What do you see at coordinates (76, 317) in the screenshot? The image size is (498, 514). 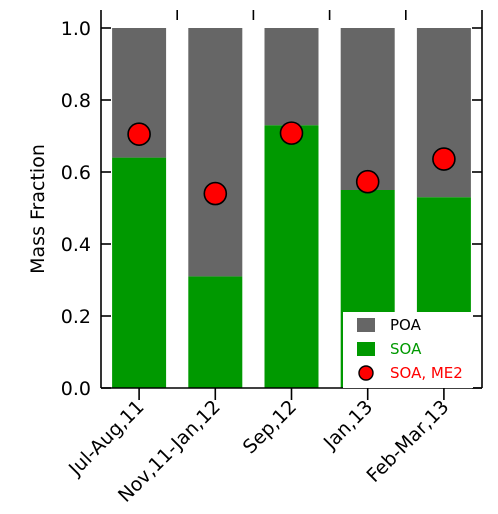 I see `y-tick-label-1: 0.2` at bounding box center [76, 317].